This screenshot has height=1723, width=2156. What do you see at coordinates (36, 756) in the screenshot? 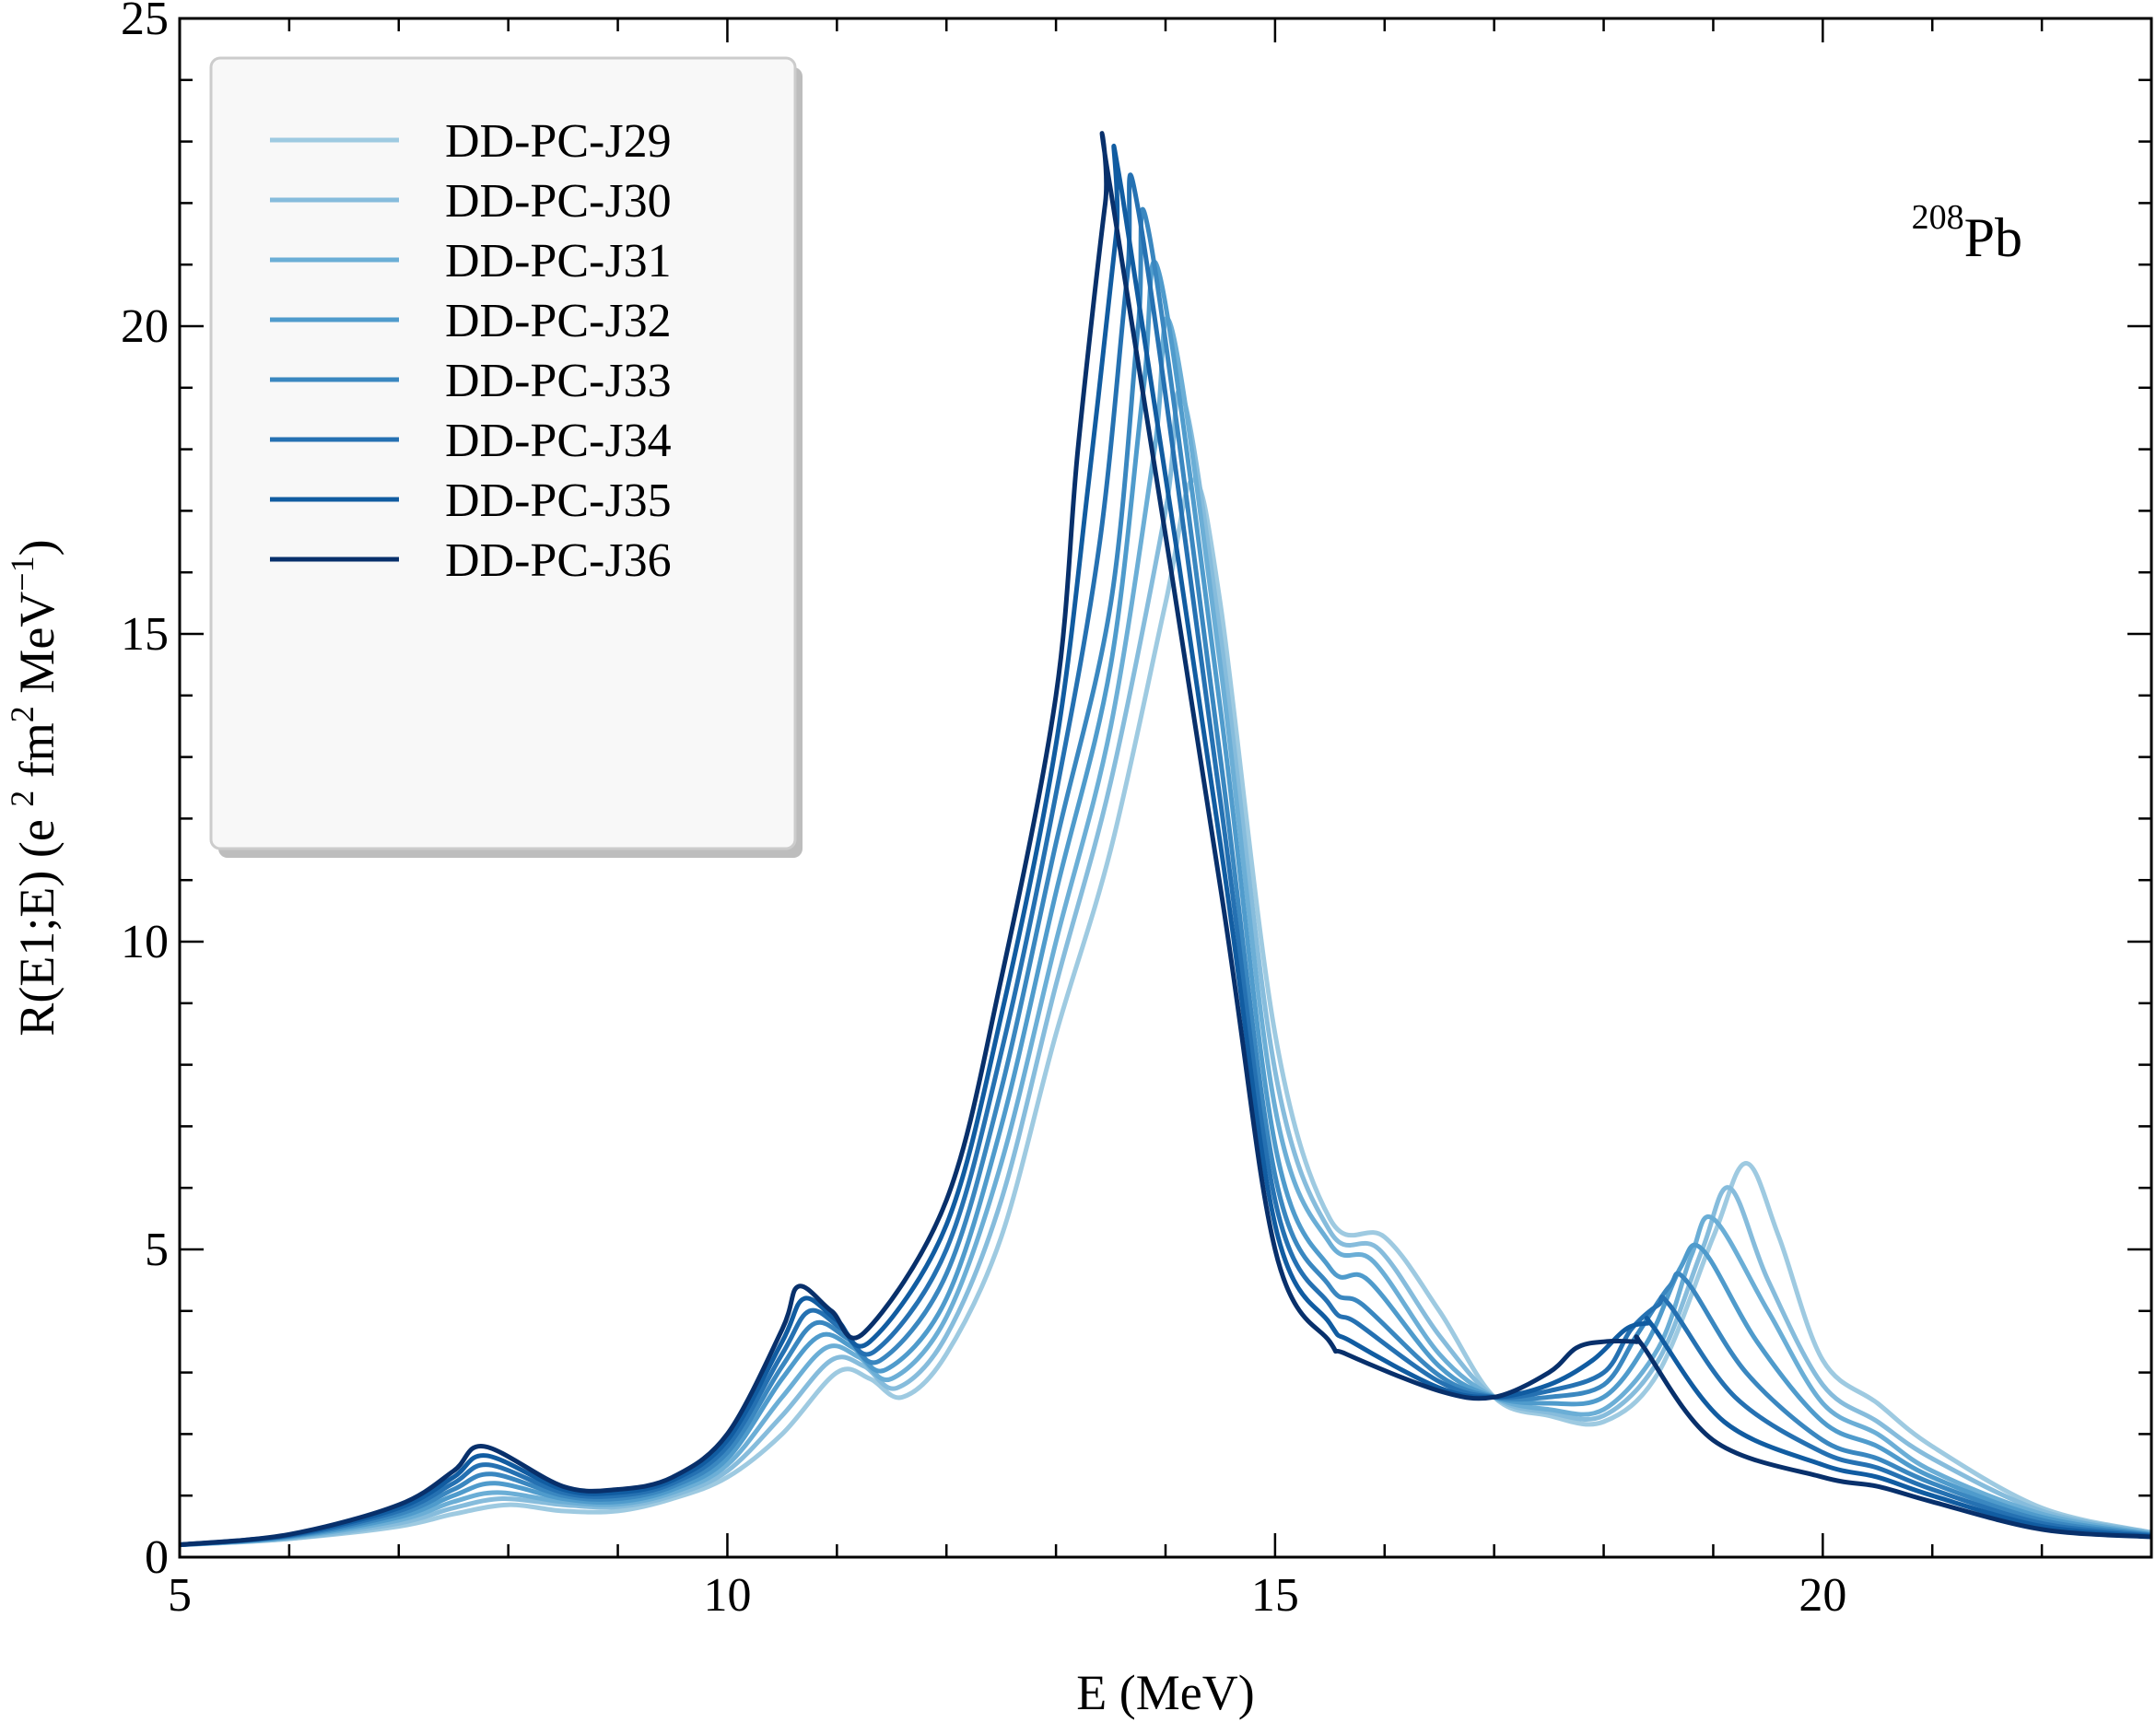
I see `y-axis-title-part-b: fm` at bounding box center [36, 756].